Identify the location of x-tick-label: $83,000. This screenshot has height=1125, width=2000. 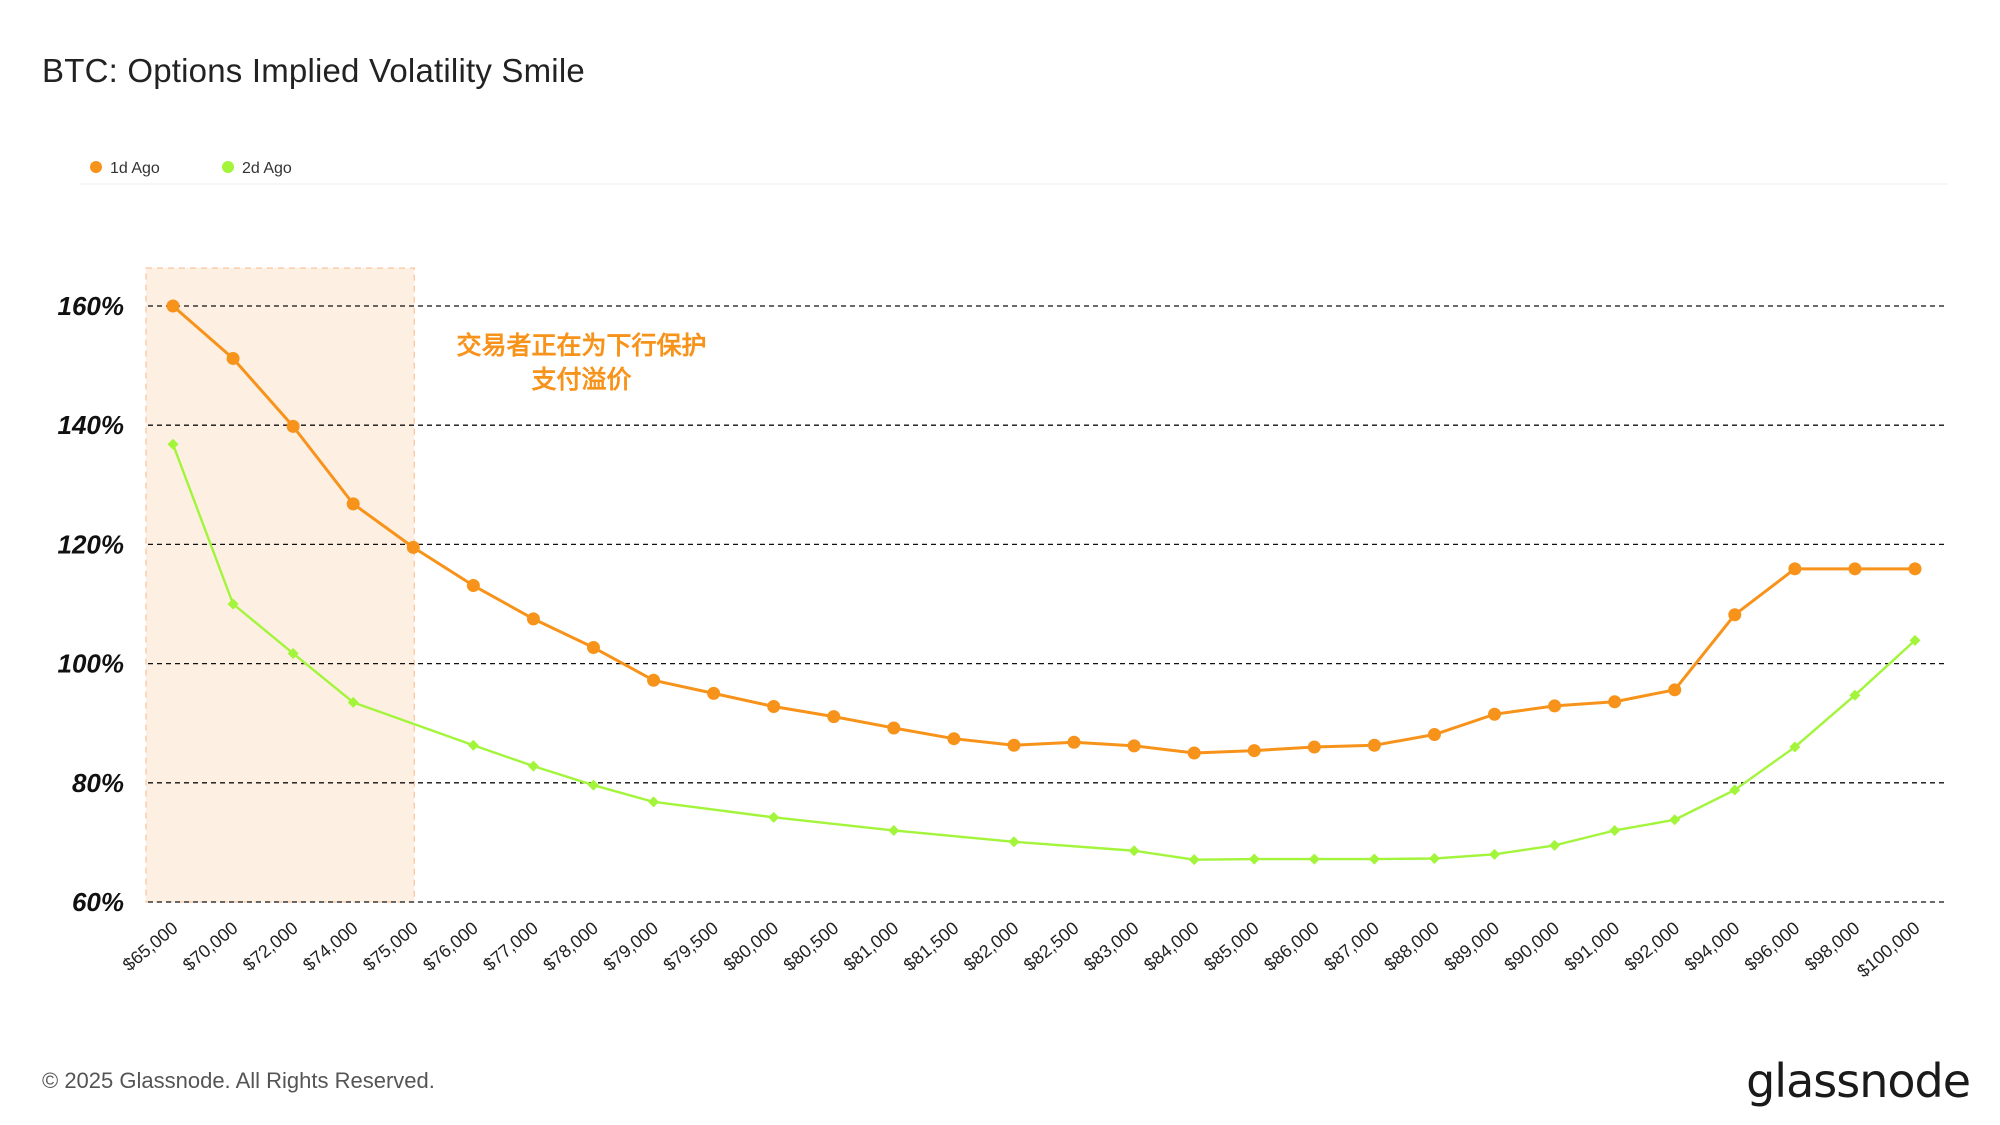
(1111, 946).